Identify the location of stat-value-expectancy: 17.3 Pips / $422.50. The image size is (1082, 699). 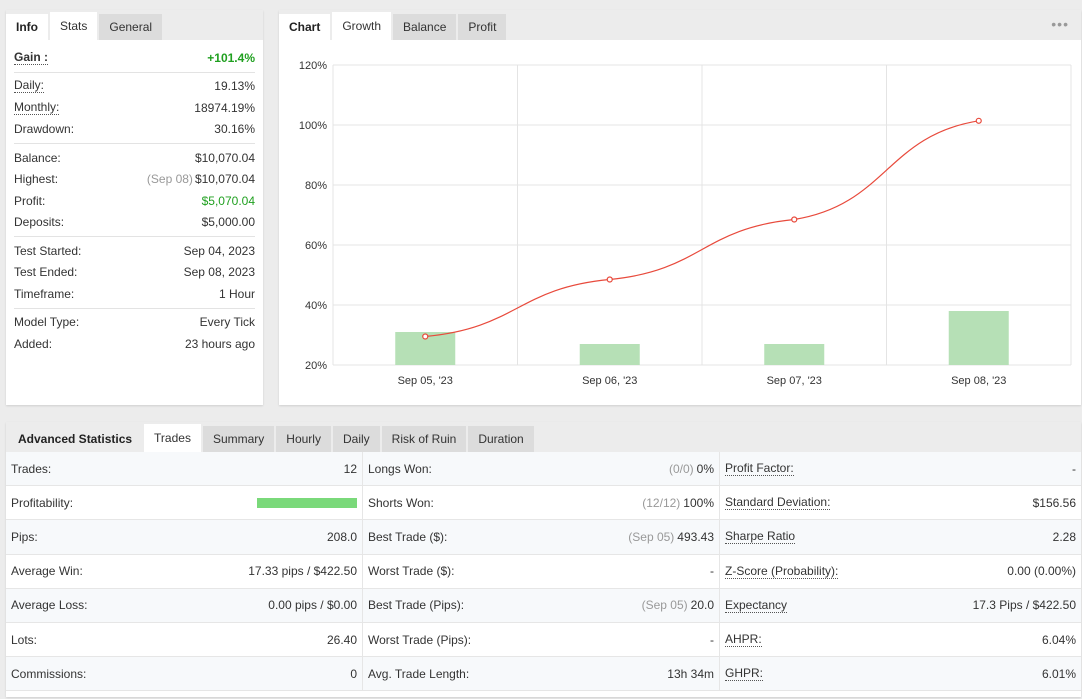
(1024, 605).